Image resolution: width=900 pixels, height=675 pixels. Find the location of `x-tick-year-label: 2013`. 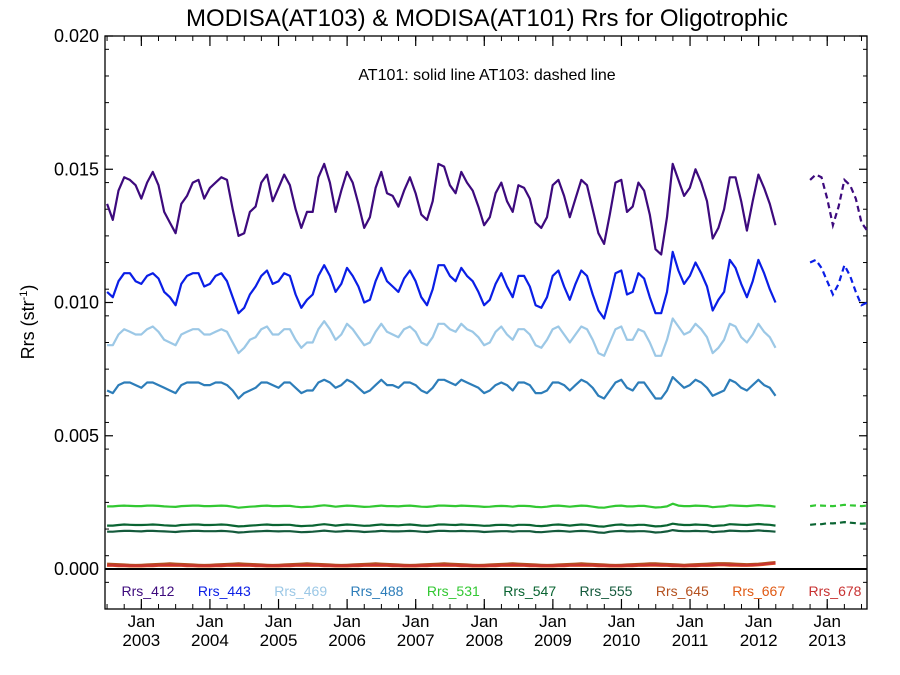

x-tick-year-label: 2013 is located at coordinates (827, 640).